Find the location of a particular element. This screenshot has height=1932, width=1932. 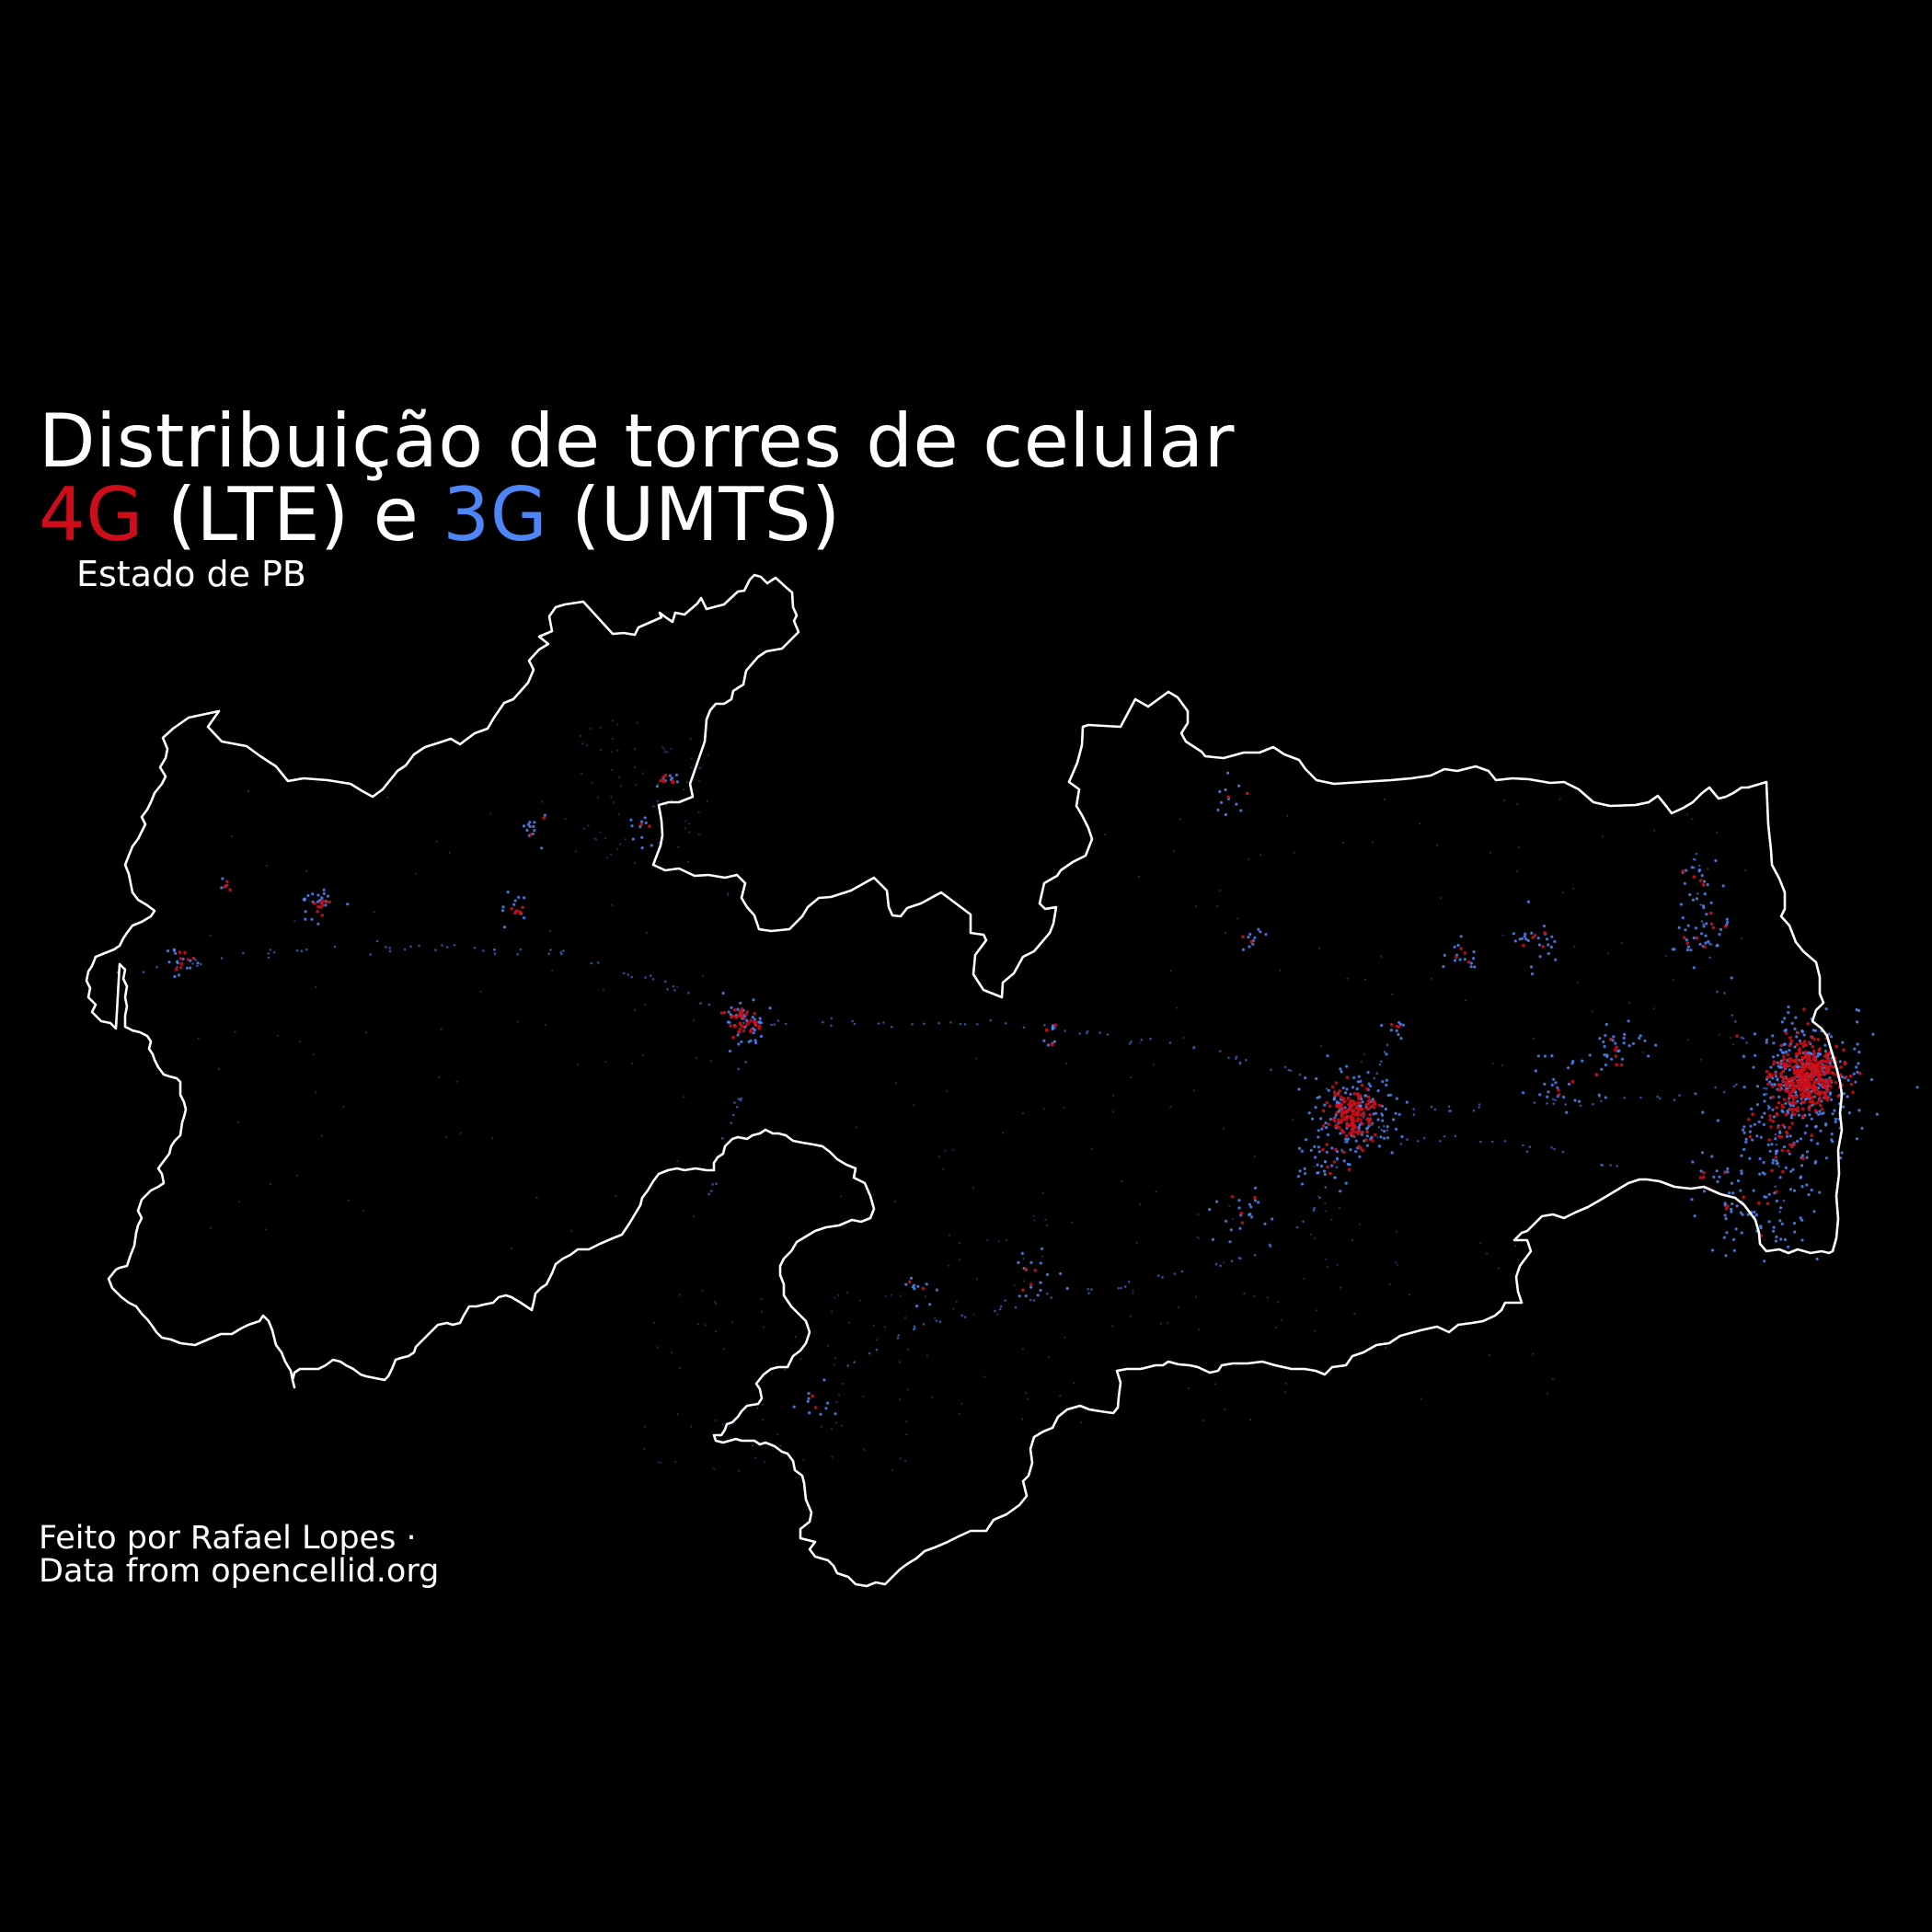

title-lte-label: (LTE) e is located at coordinates (293, 515).